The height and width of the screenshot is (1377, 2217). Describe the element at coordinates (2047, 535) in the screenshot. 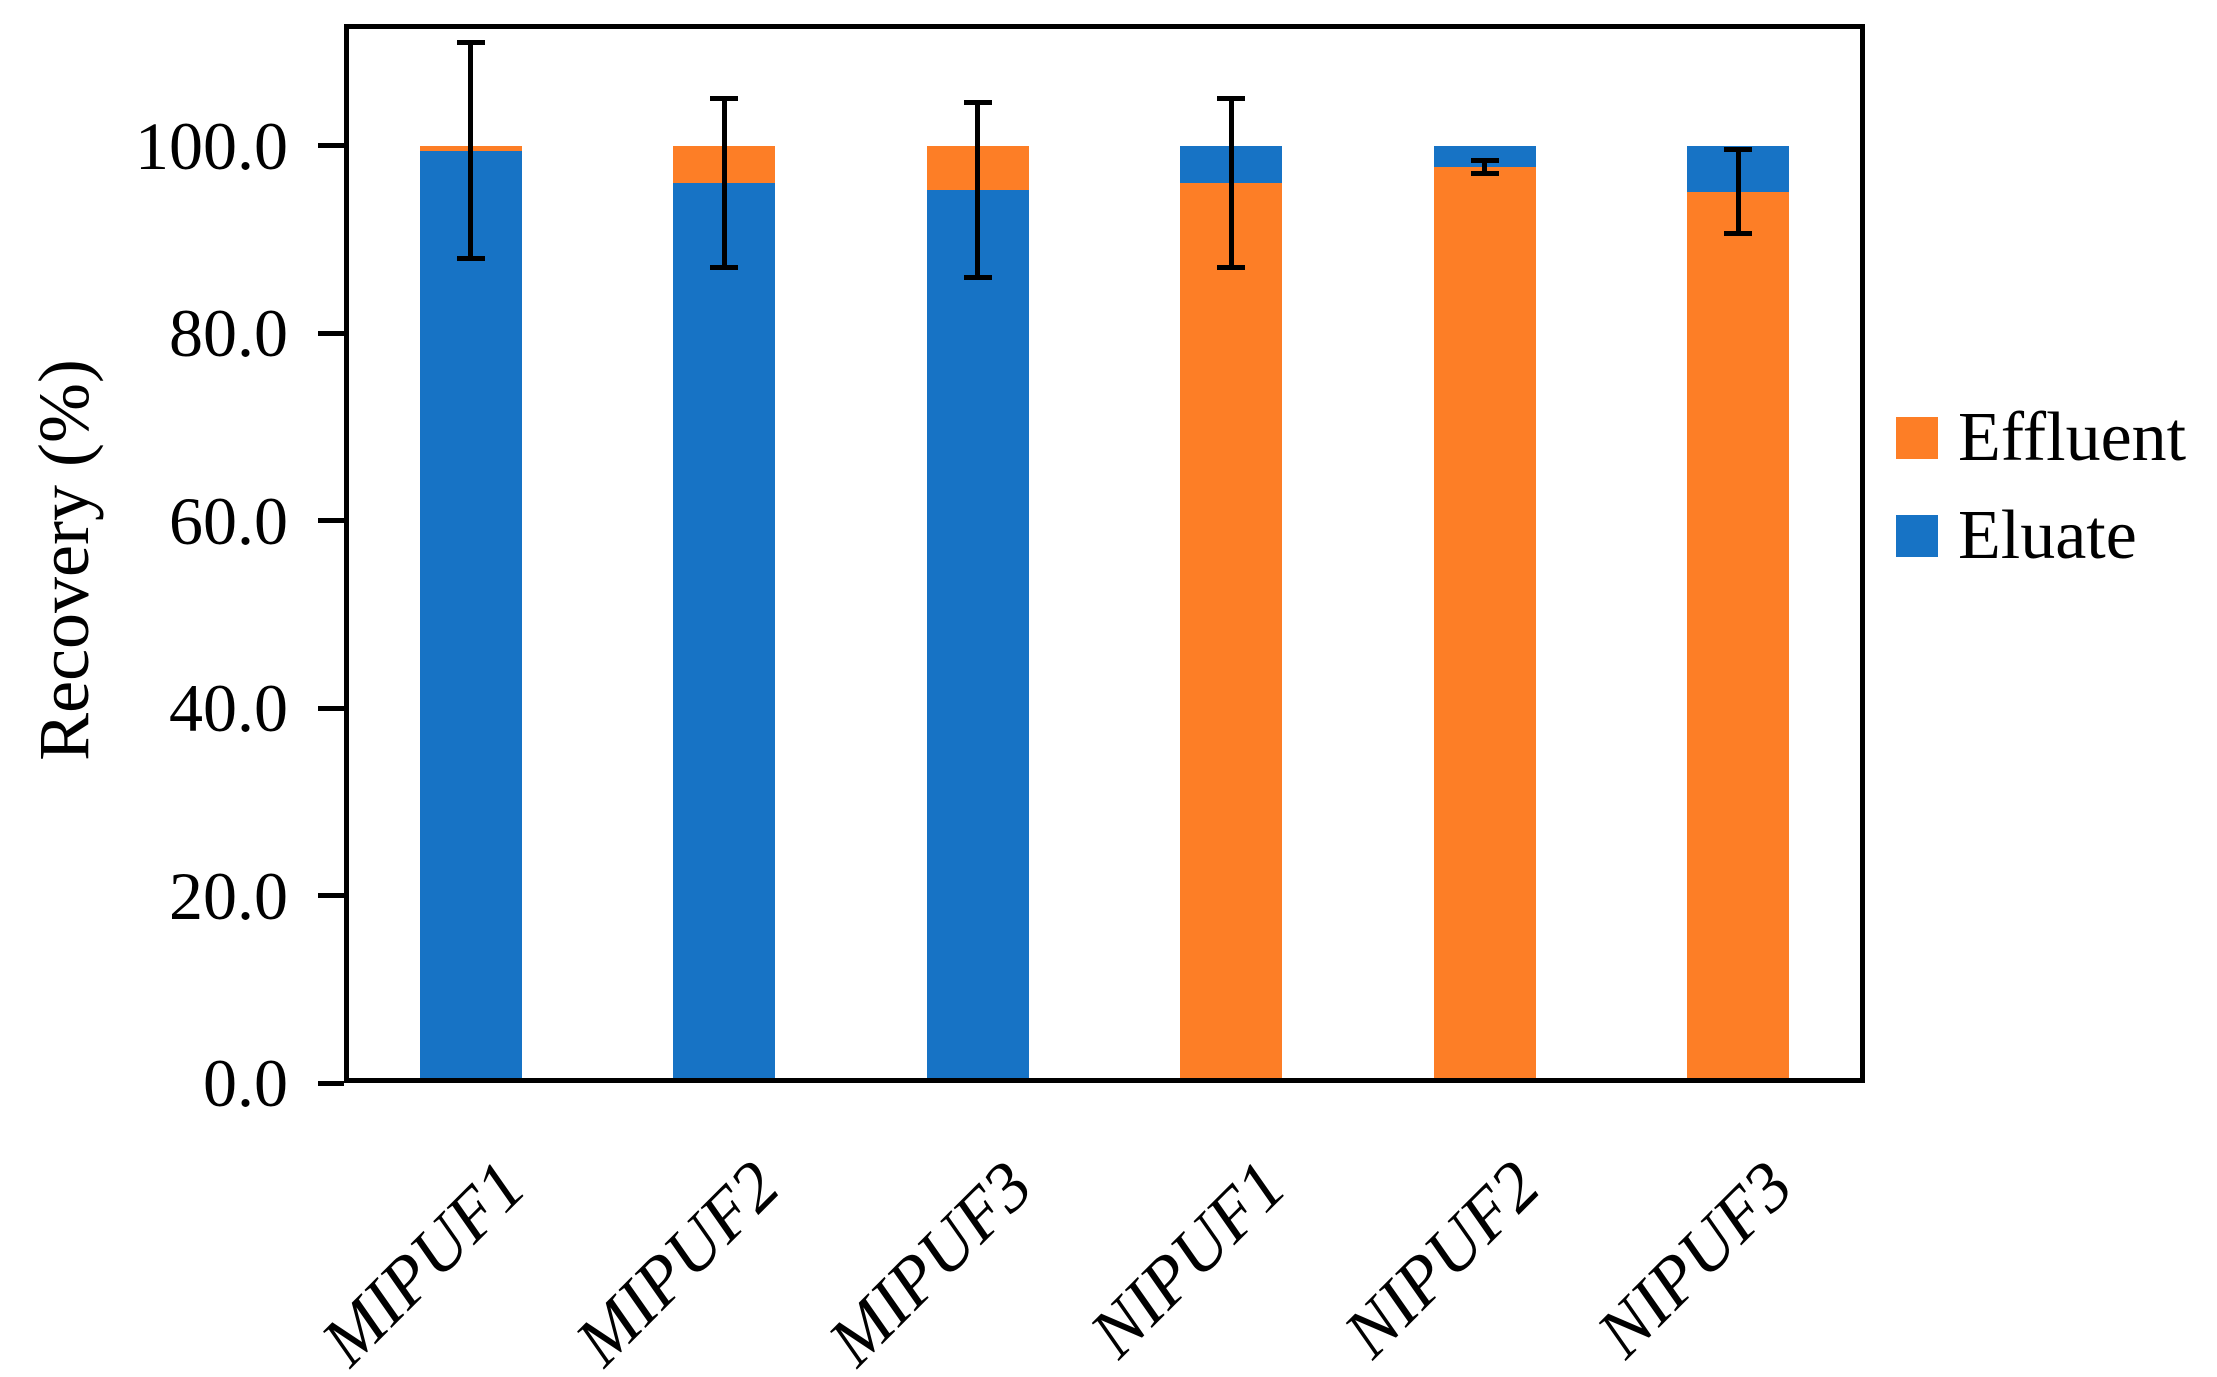

I see `legend-label-eluate: Eluate` at that location.